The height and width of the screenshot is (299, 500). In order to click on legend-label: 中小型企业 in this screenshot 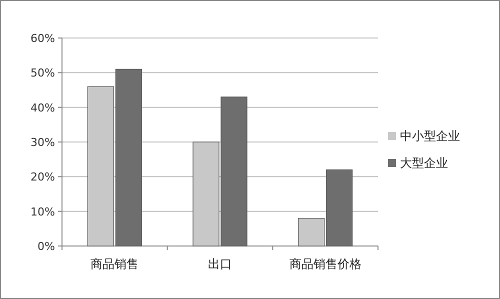, I will do `click(430, 136)`.